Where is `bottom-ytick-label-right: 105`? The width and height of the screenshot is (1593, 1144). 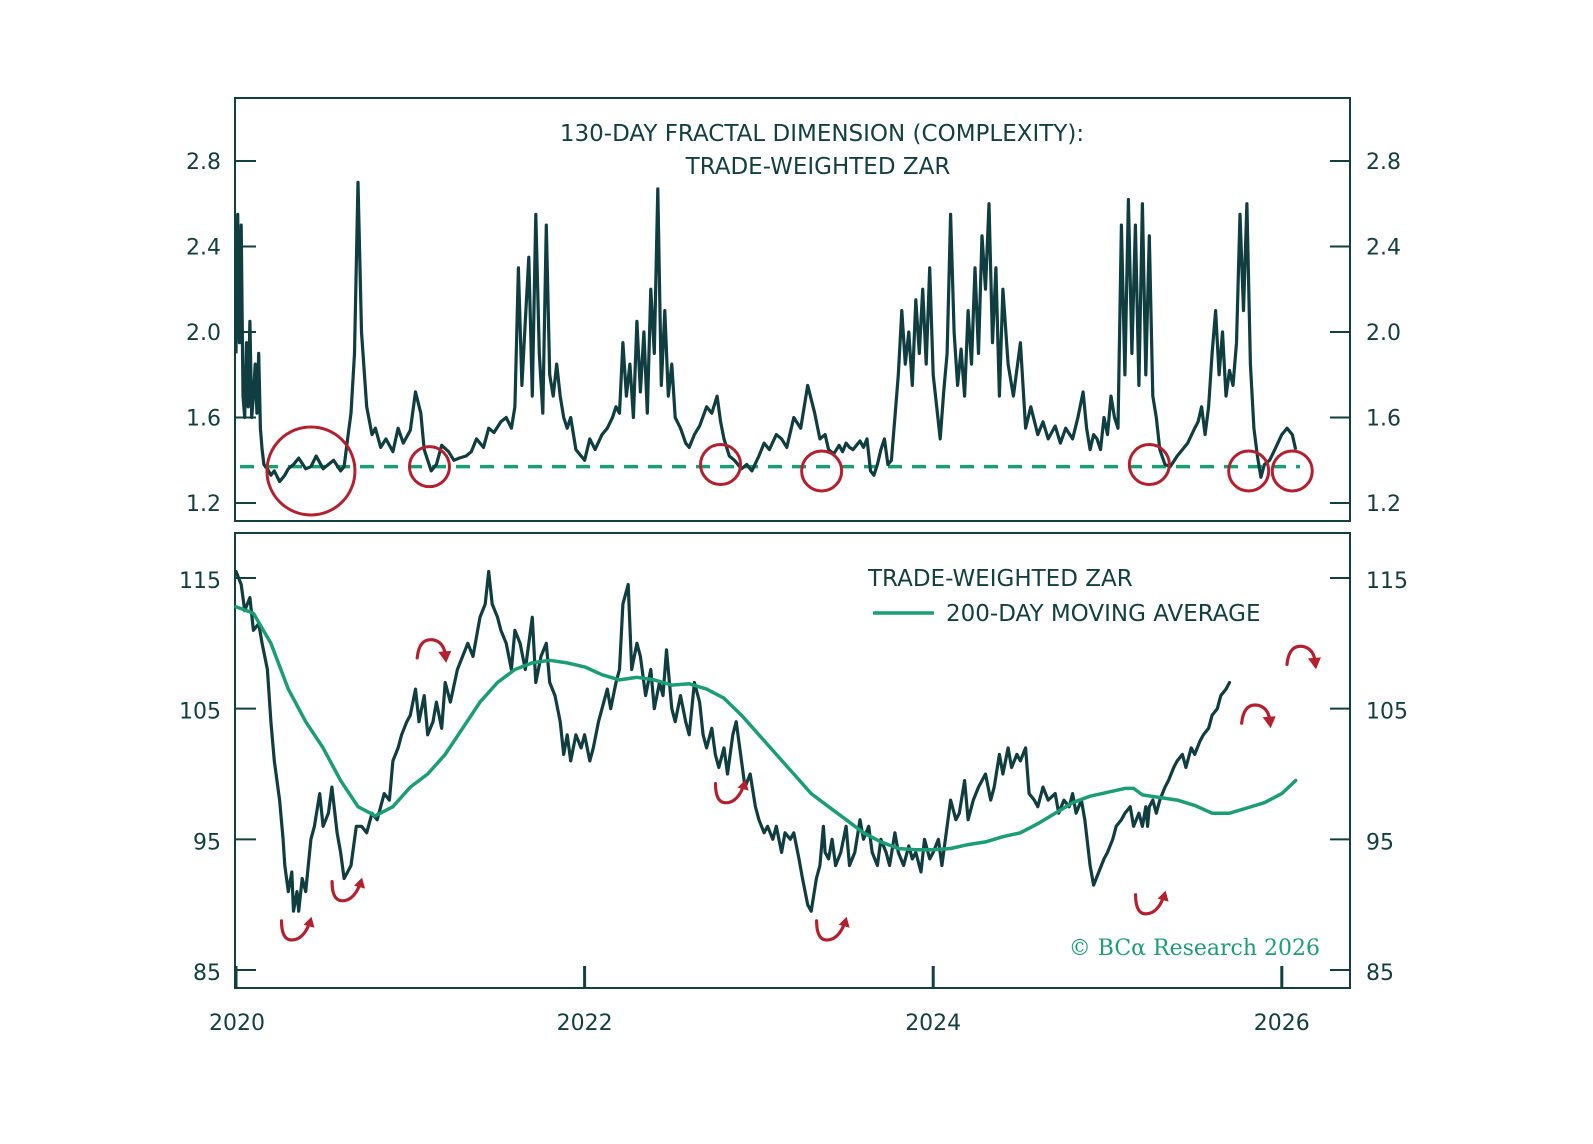 bottom-ytick-label-right: 105 is located at coordinates (1387, 712).